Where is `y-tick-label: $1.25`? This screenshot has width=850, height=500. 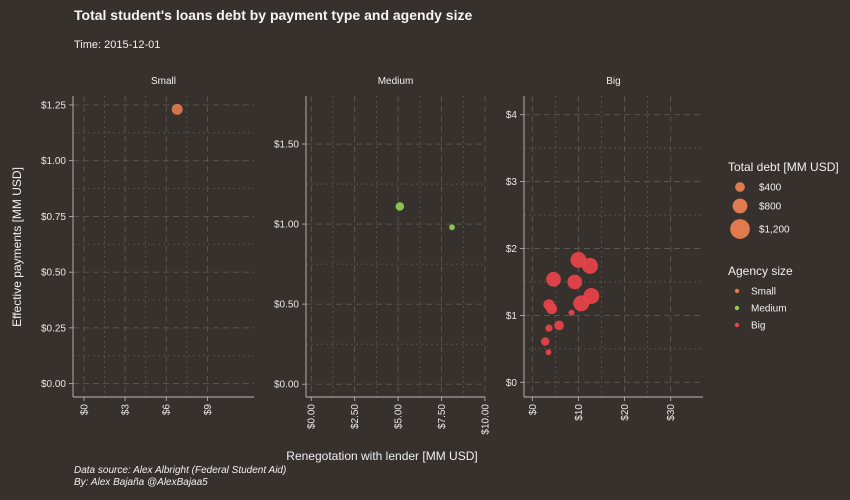
y-tick-label: $1.25 is located at coordinates (53, 105).